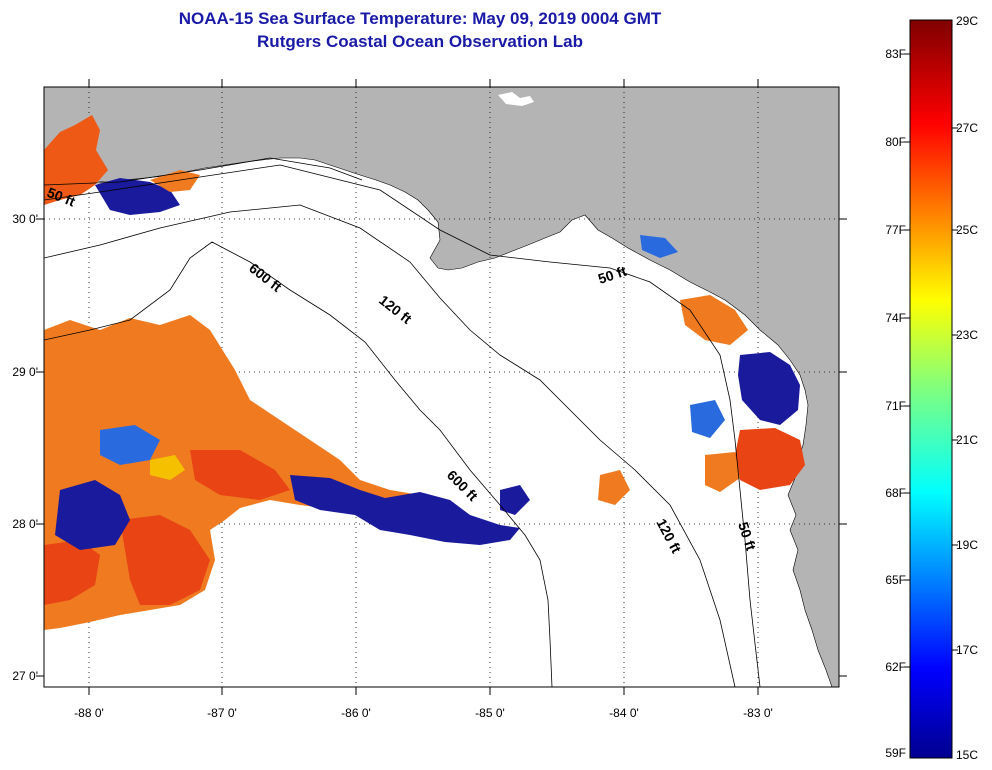  Describe the element at coordinates (895, 667) in the screenshot. I see `colorbar-label-62f: 62F` at that location.